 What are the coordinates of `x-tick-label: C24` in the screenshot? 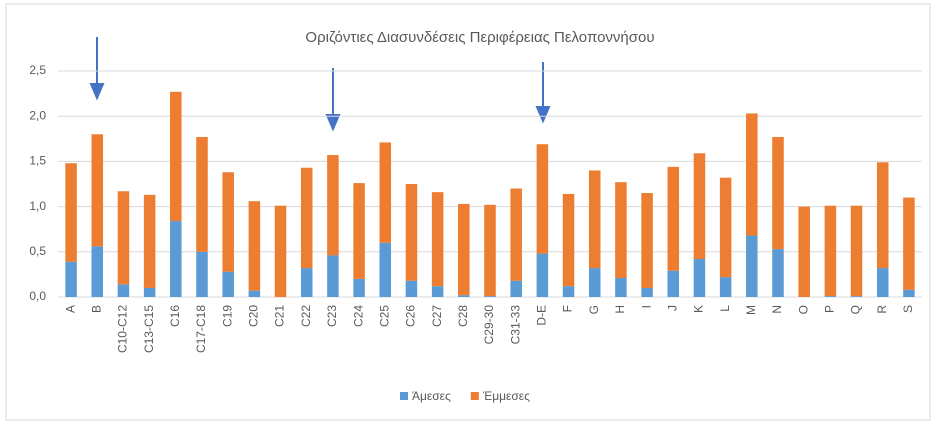 It's located at (358, 316).